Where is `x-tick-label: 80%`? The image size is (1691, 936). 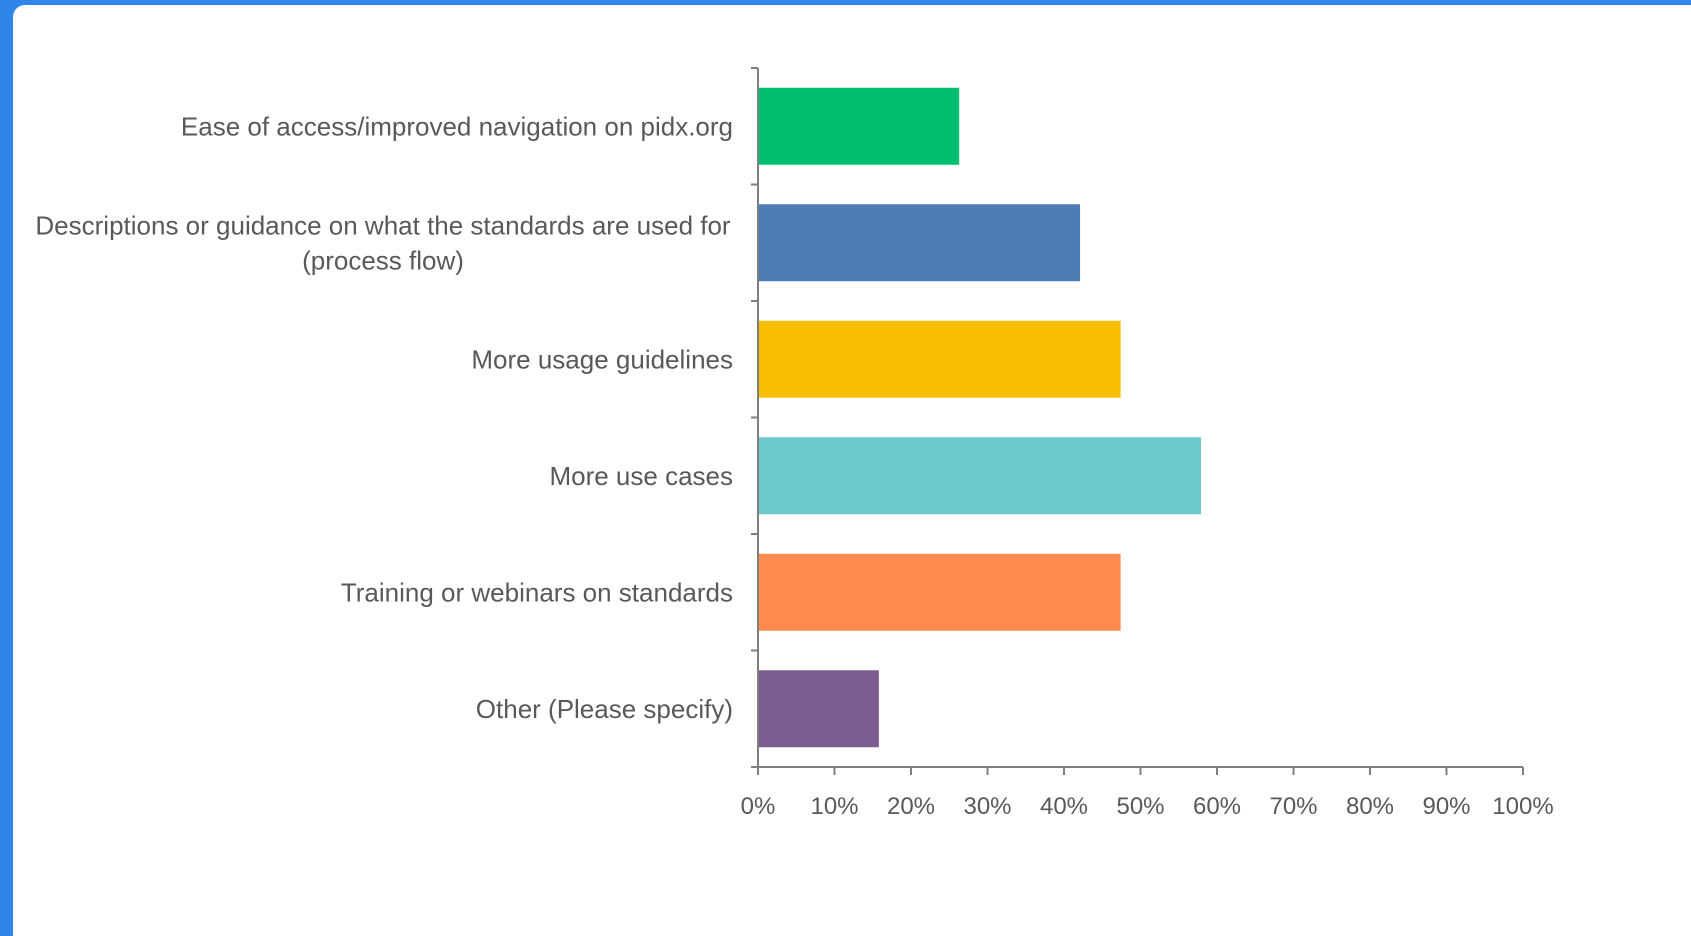 x-tick-label: 80% is located at coordinates (1370, 806).